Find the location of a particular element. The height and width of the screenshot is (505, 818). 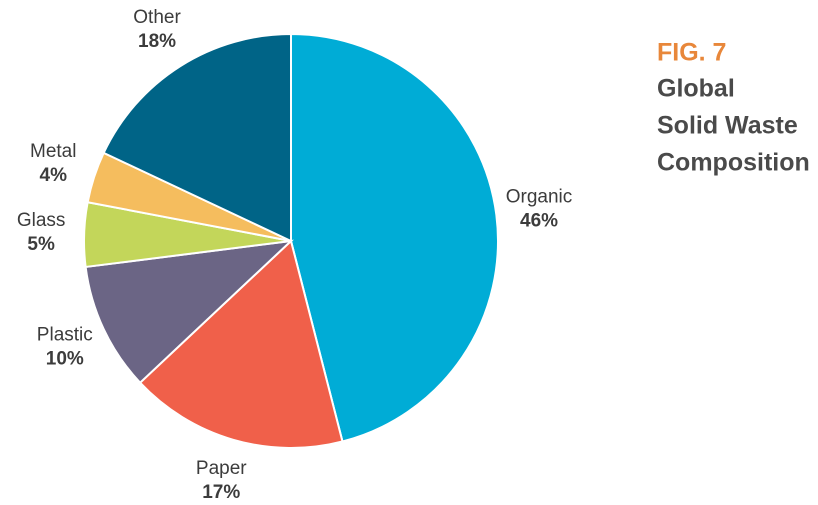

slice-label: Paper is located at coordinates (221, 468).